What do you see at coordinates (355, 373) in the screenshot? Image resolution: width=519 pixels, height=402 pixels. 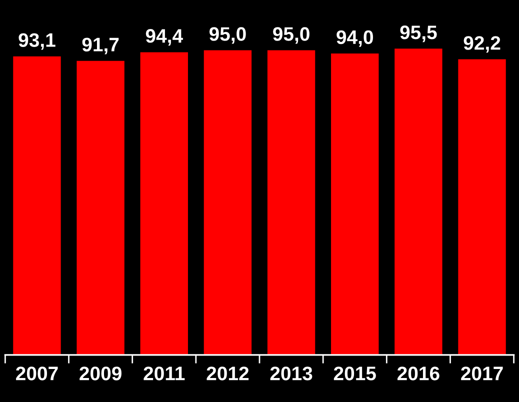 I see `x-tick-label: 2015` at bounding box center [355, 373].